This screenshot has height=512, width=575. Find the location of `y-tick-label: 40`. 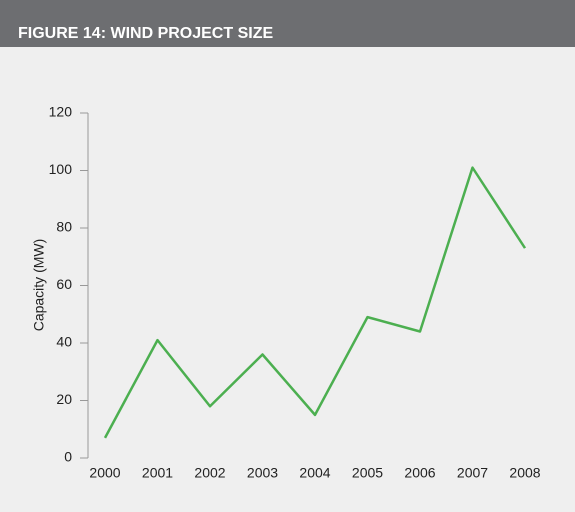

y-tick-label: 40 is located at coordinates (64, 342).